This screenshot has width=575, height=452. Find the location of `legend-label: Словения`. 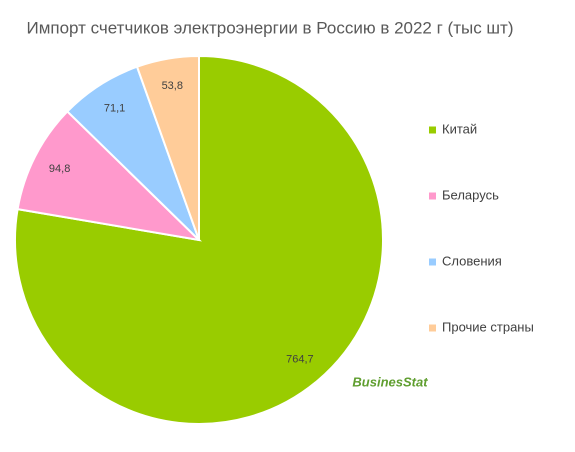

legend-label: Словения is located at coordinates (472, 260).